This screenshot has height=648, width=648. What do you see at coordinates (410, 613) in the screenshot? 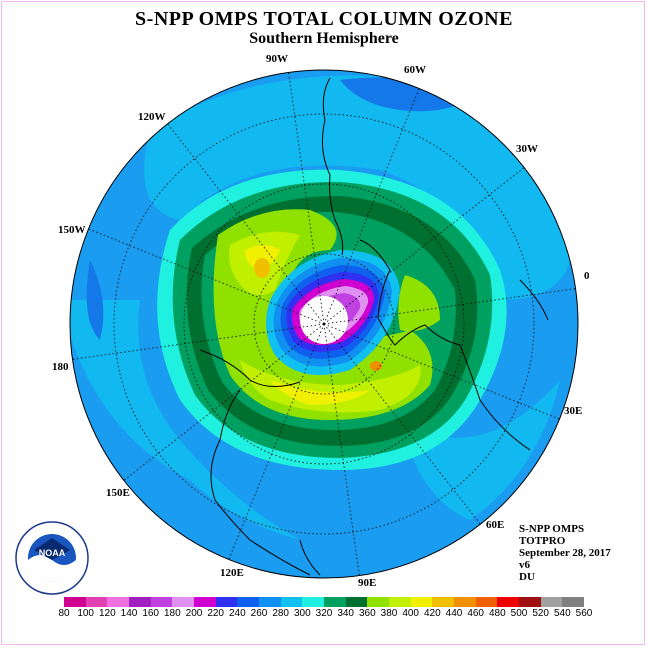
I see `colorbar-tick-label: 400` at bounding box center [410, 613].